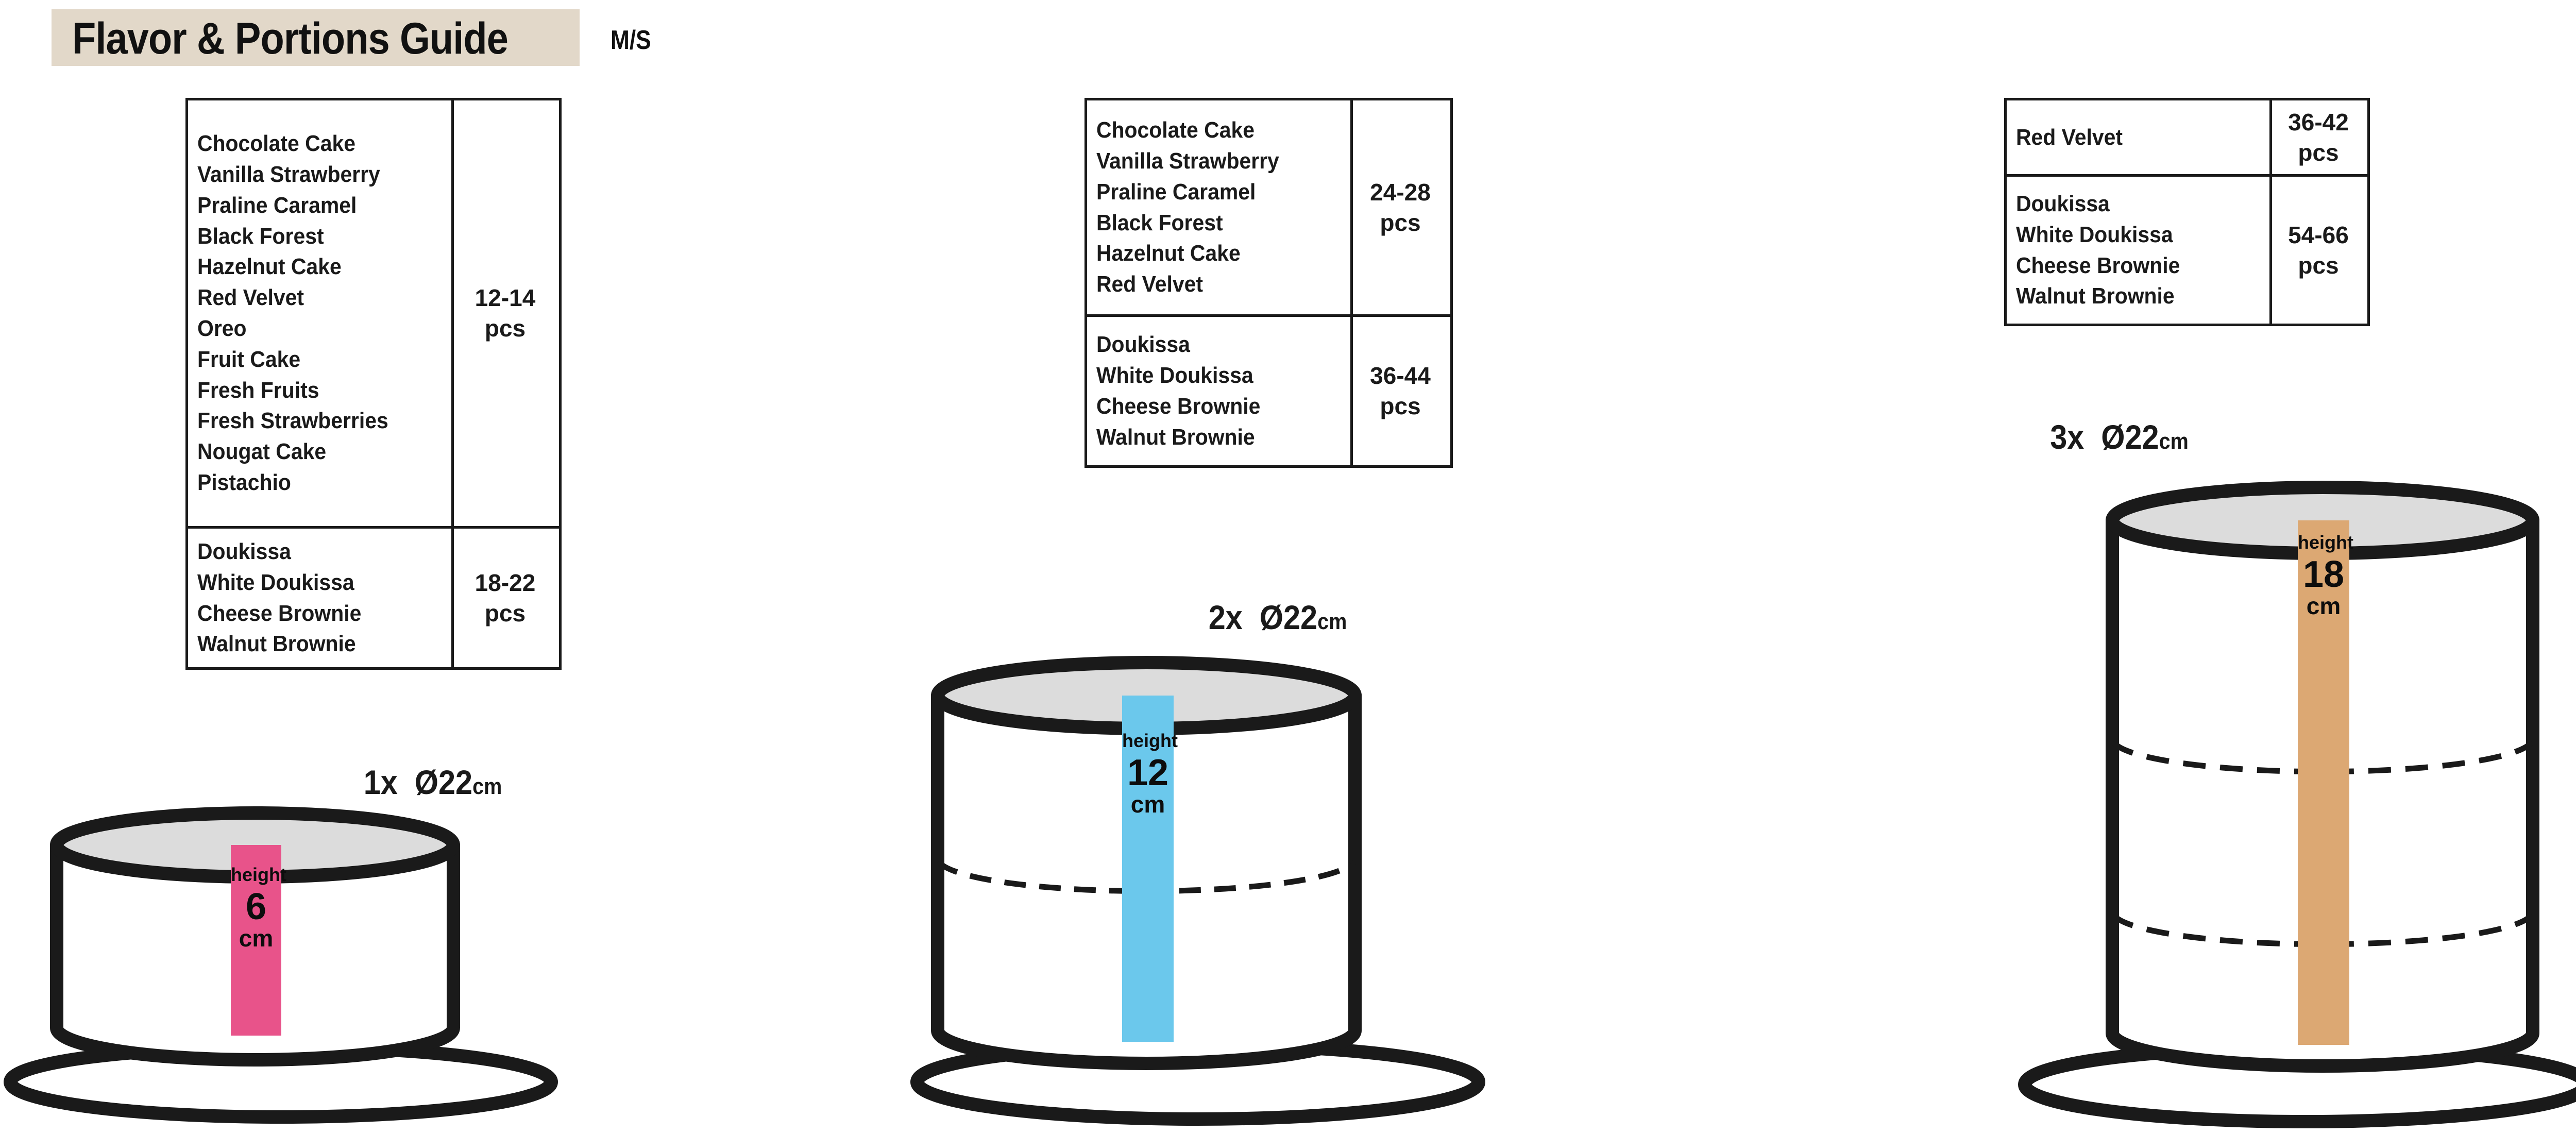  What do you see at coordinates (1400, 207) in the screenshot?
I see `portions-cell: 24-28 pcs` at bounding box center [1400, 207].